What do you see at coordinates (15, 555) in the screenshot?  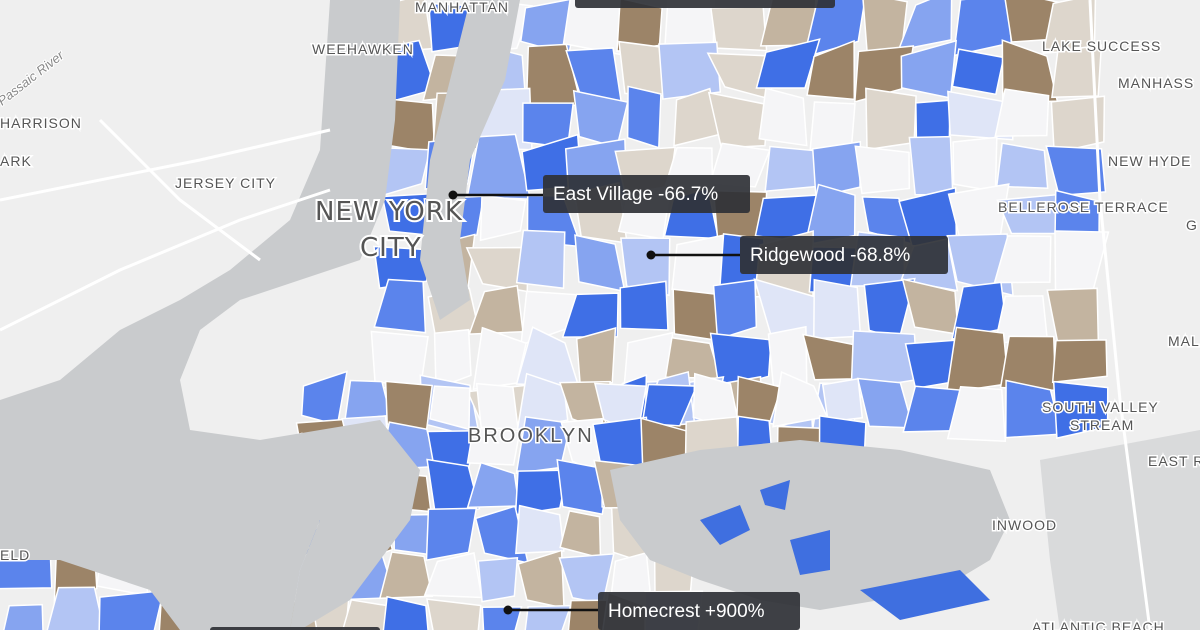 I see `place-label: ELD` at bounding box center [15, 555].